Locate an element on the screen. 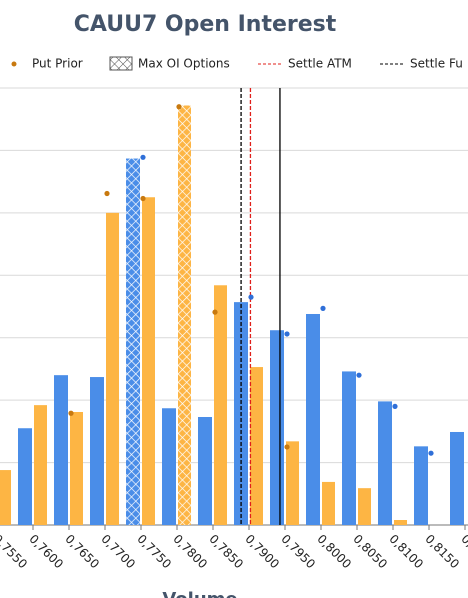 The width and height of the screenshot is (468, 598). x-tick-label: 0,8150 is located at coordinates (442, 552).